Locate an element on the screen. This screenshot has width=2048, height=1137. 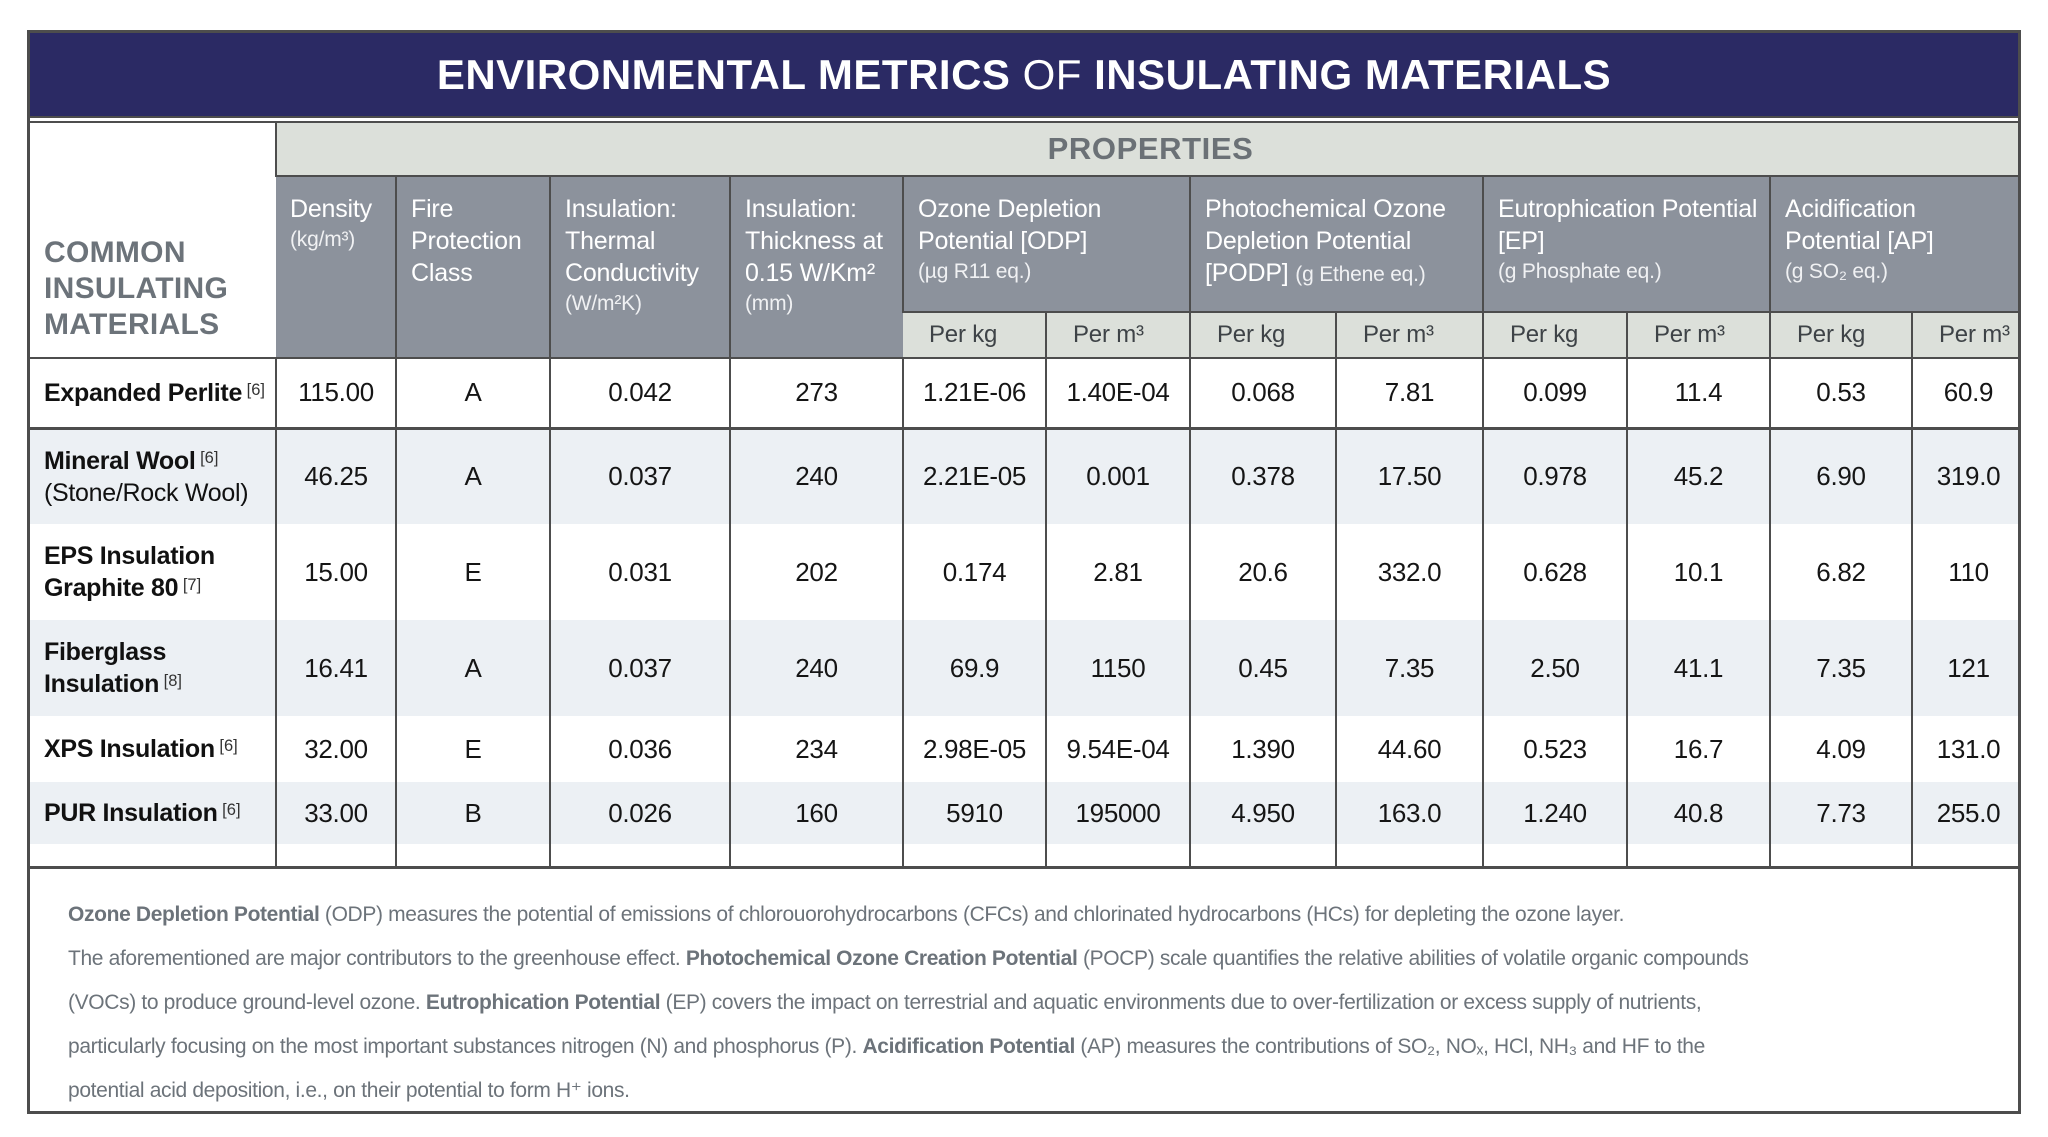
cell: 15.00 is located at coordinates (335, 572).